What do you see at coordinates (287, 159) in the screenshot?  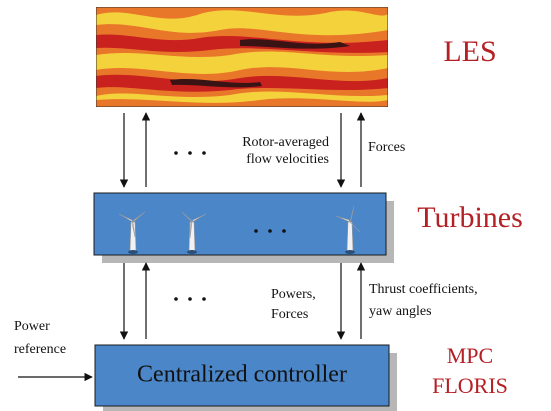 I see `link-label: flow velocities` at bounding box center [287, 159].